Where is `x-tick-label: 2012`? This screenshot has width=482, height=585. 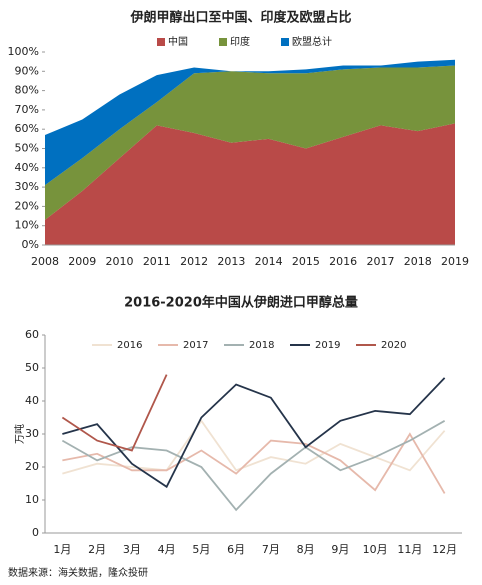 x-tick-label: 2012 is located at coordinates (194, 261).